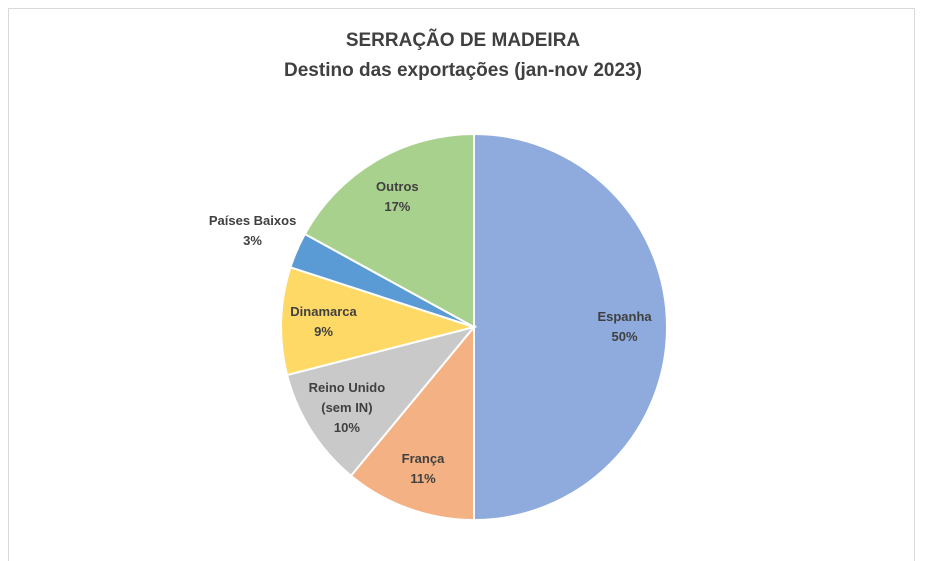  Describe the element at coordinates (624, 336) in the screenshot. I see `slice-value: 50%` at that location.